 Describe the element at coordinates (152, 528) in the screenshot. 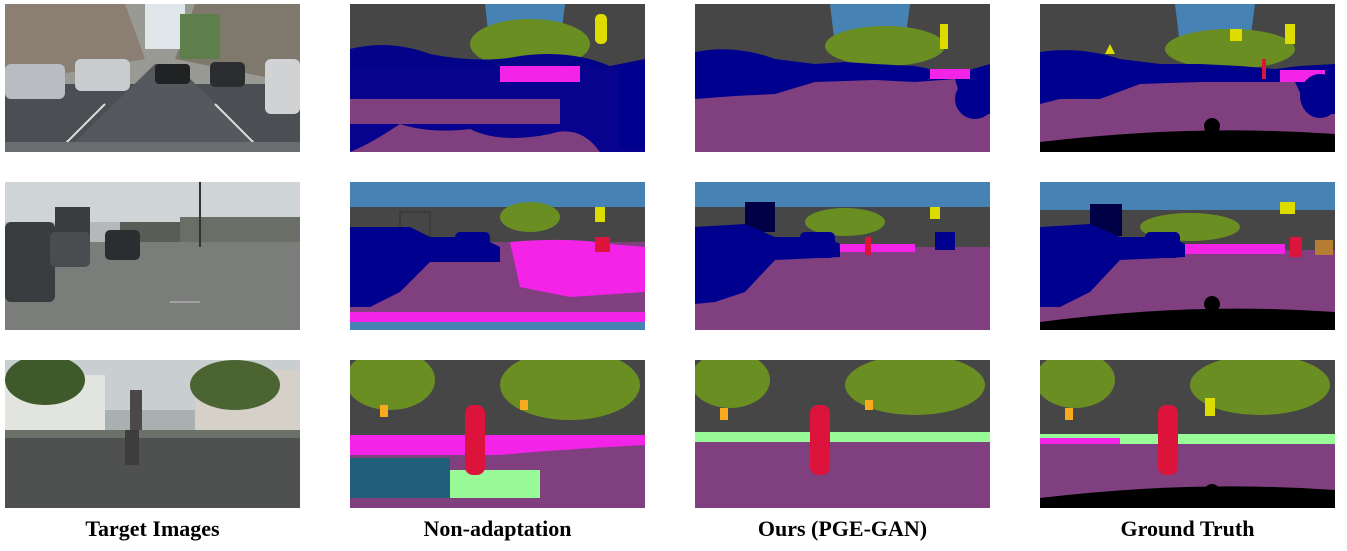

I see `caption-target-images: Target Images` at that location.